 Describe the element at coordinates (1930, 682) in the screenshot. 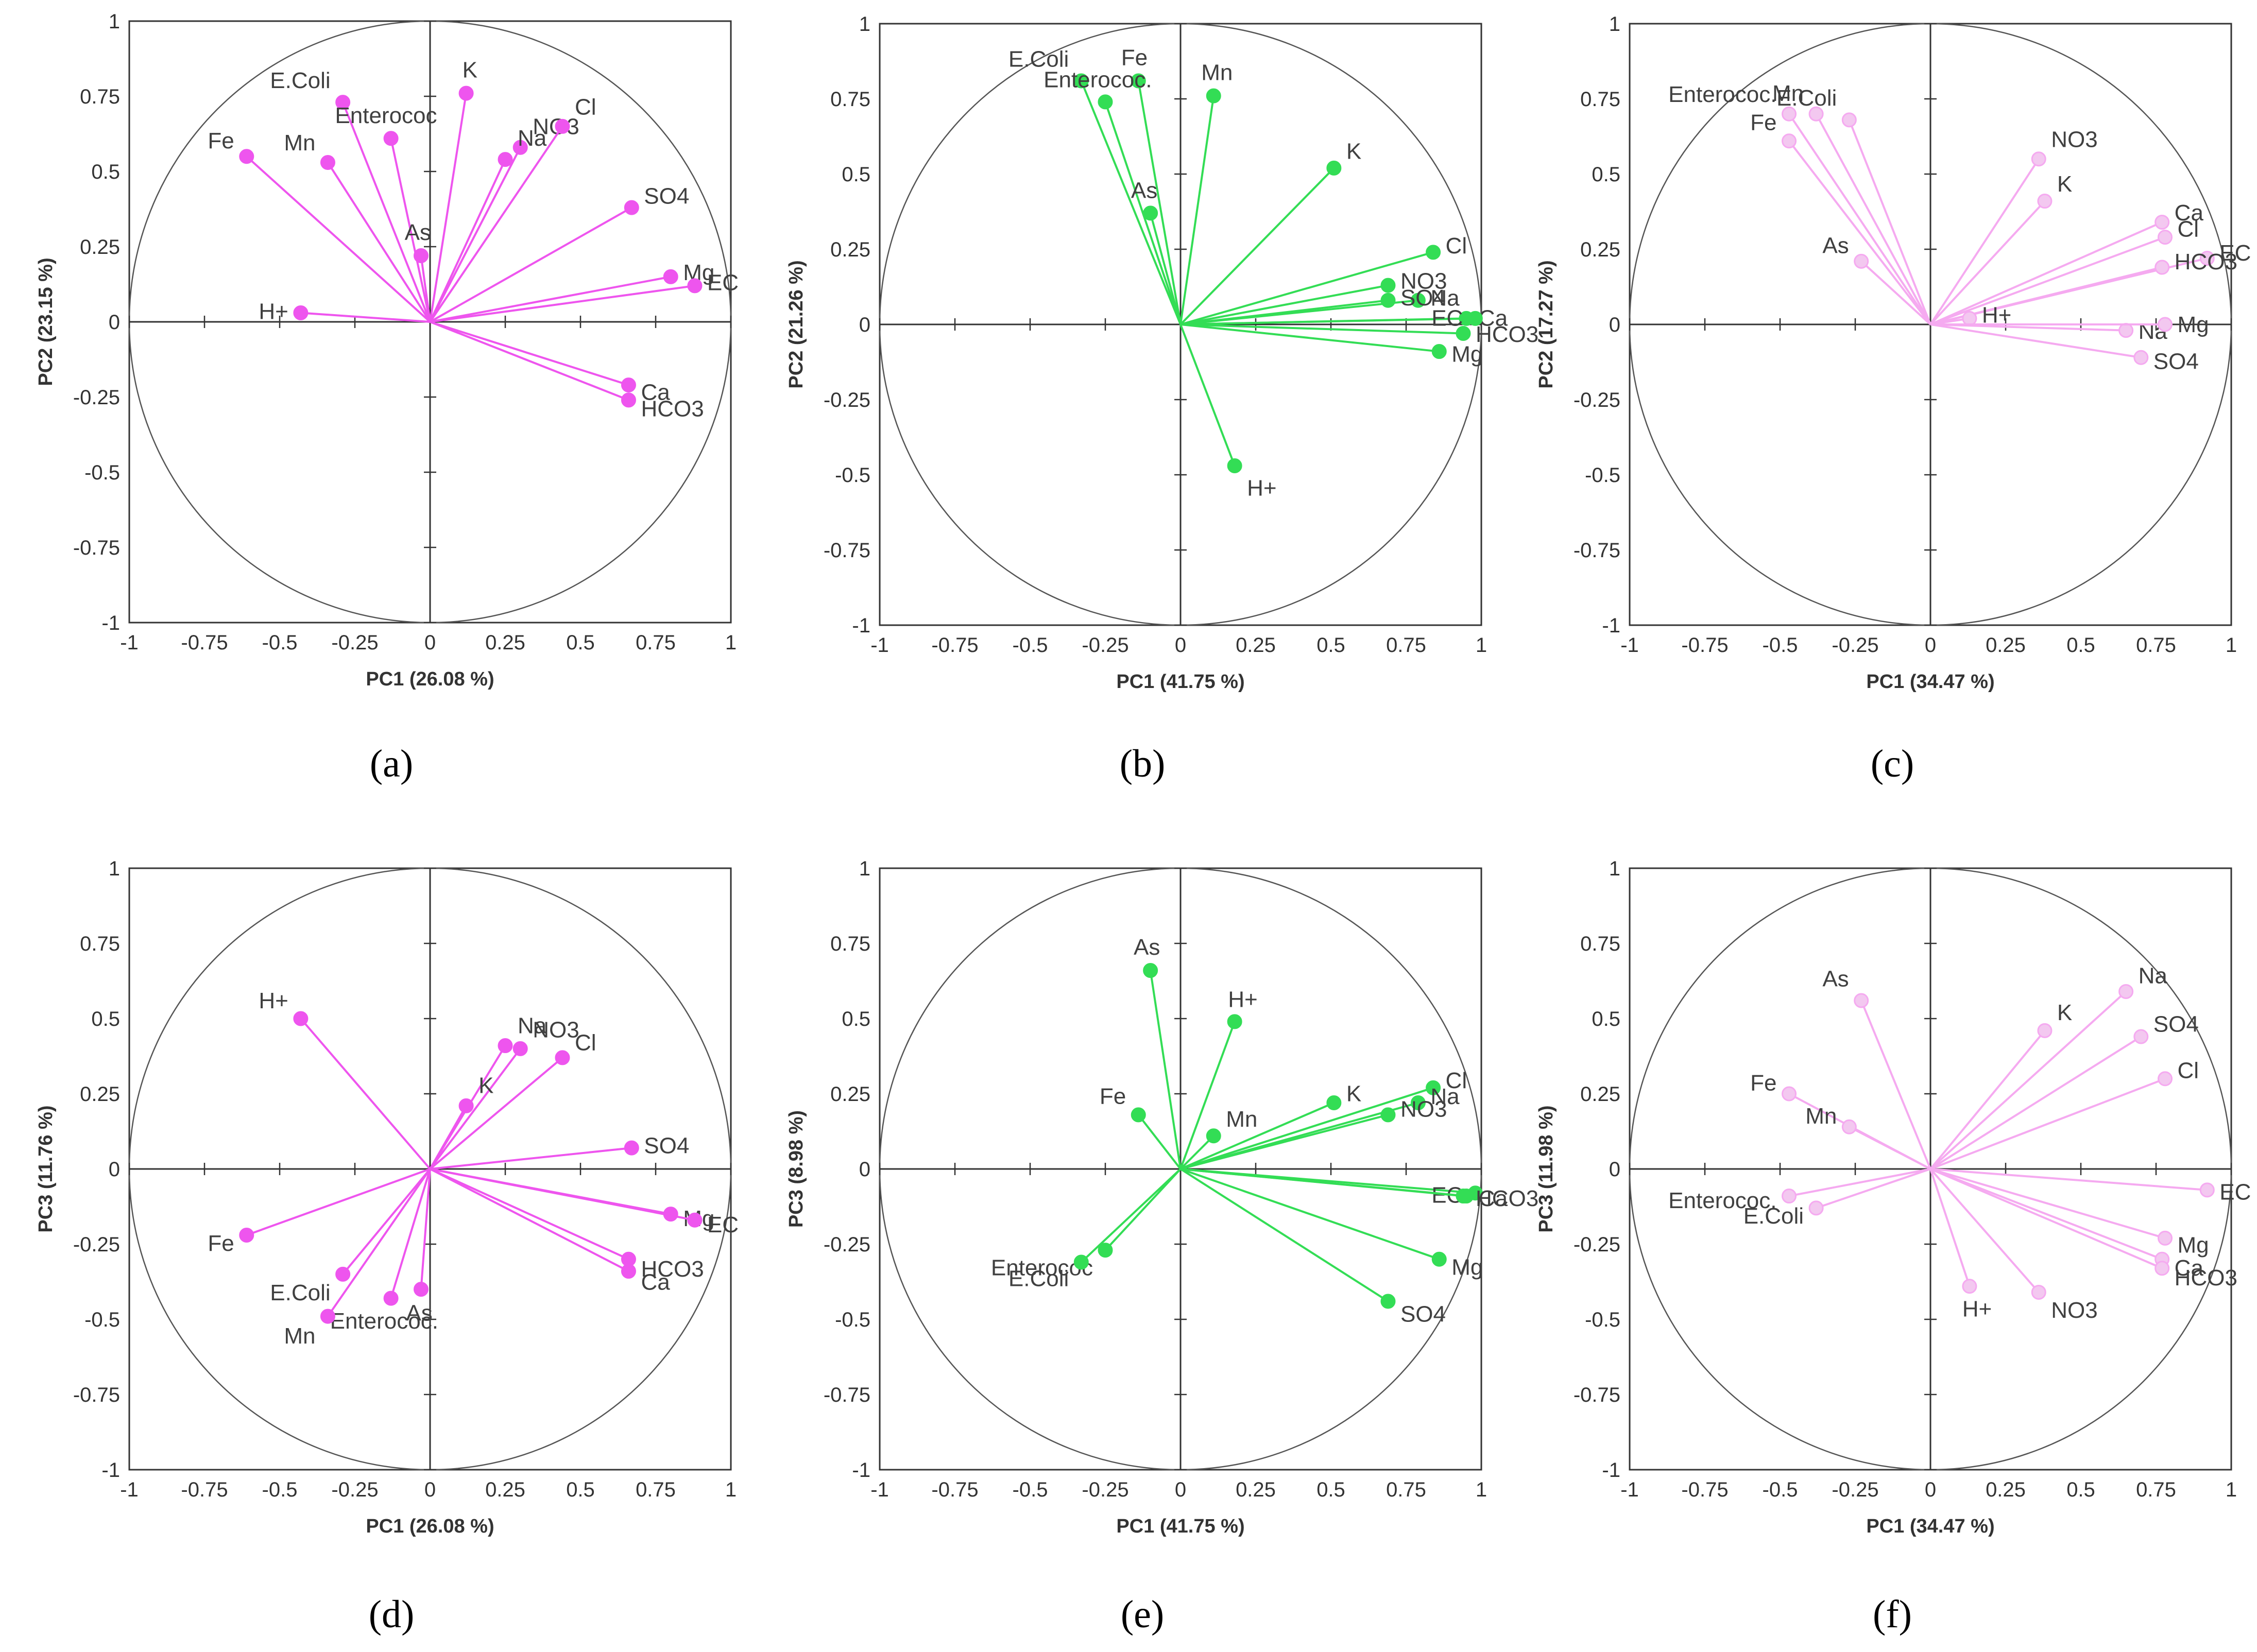

I see `x-axis-title: PC1 (34.47 %)` at that location.